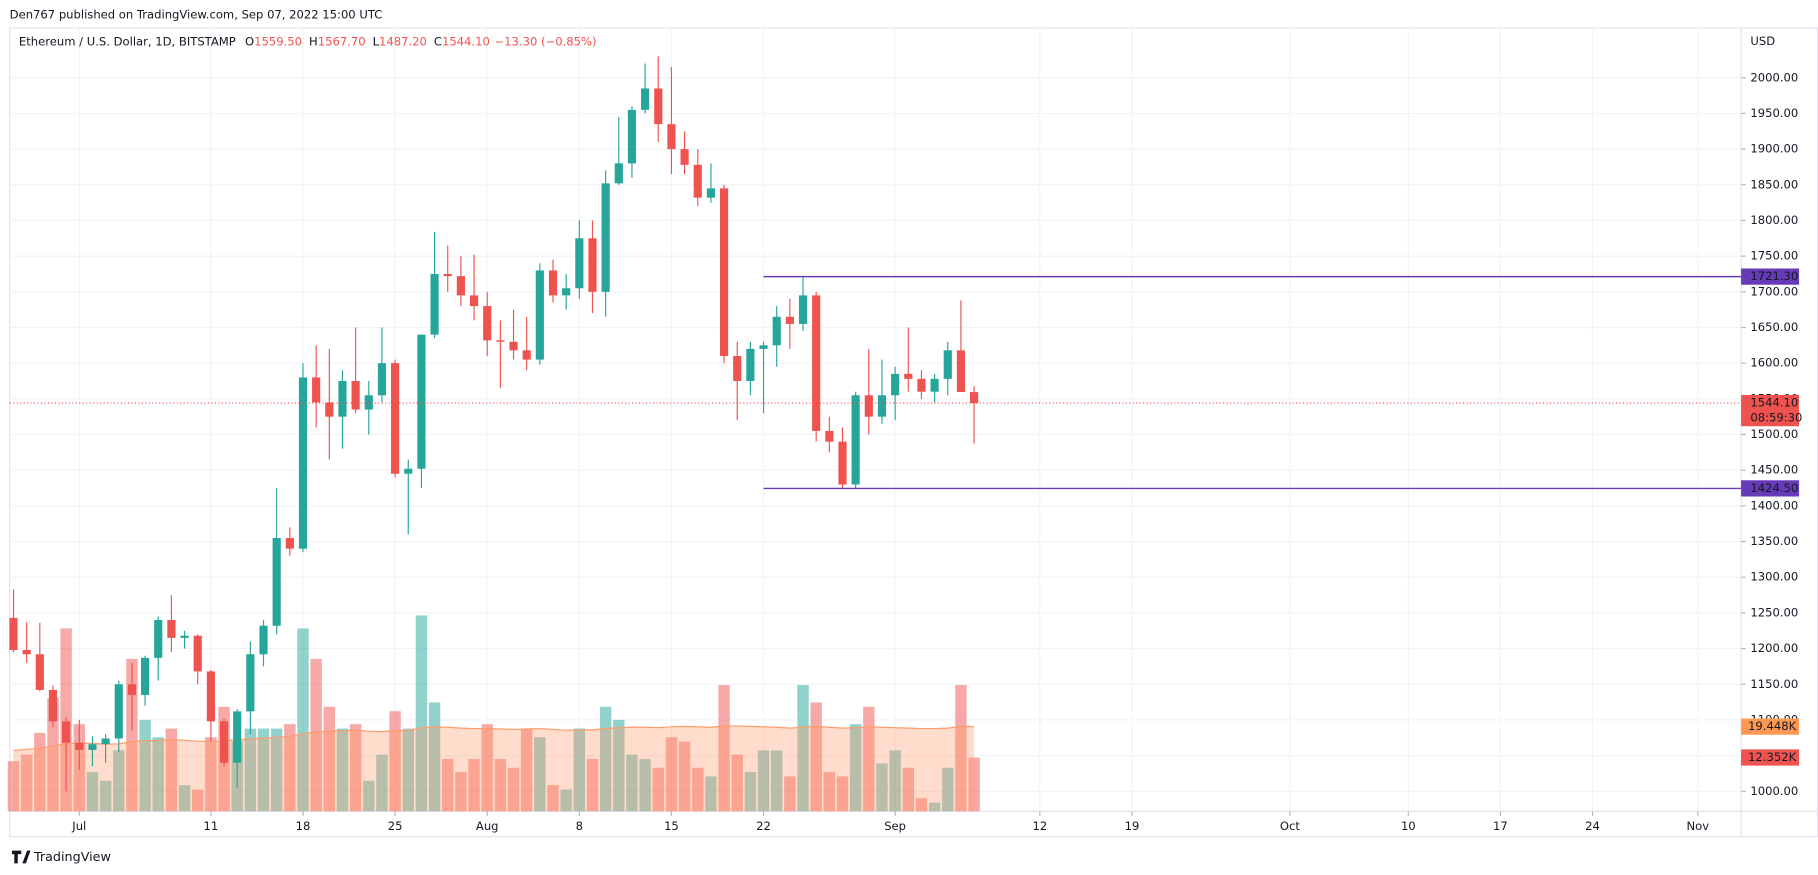 The width and height of the screenshot is (1818, 875). What do you see at coordinates (1774, 648) in the screenshot?
I see `y-tick-label: 1200.00` at bounding box center [1774, 648].